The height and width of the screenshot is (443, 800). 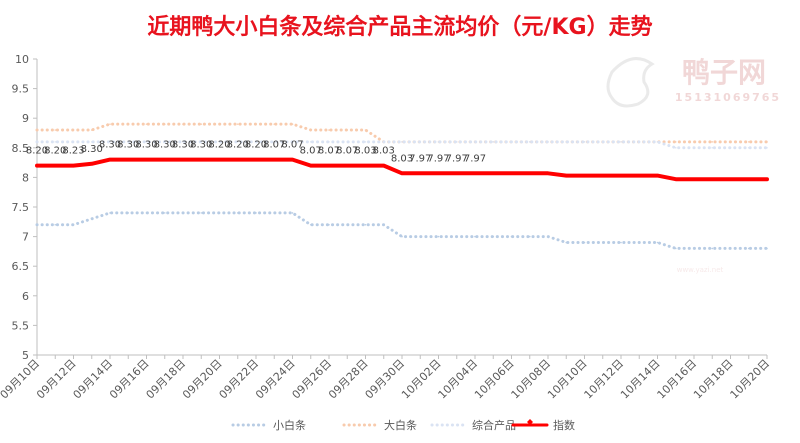 What do you see at coordinates (21, 325) in the screenshot?
I see `y-tick-label: 5.5` at bounding box center [21, 325].